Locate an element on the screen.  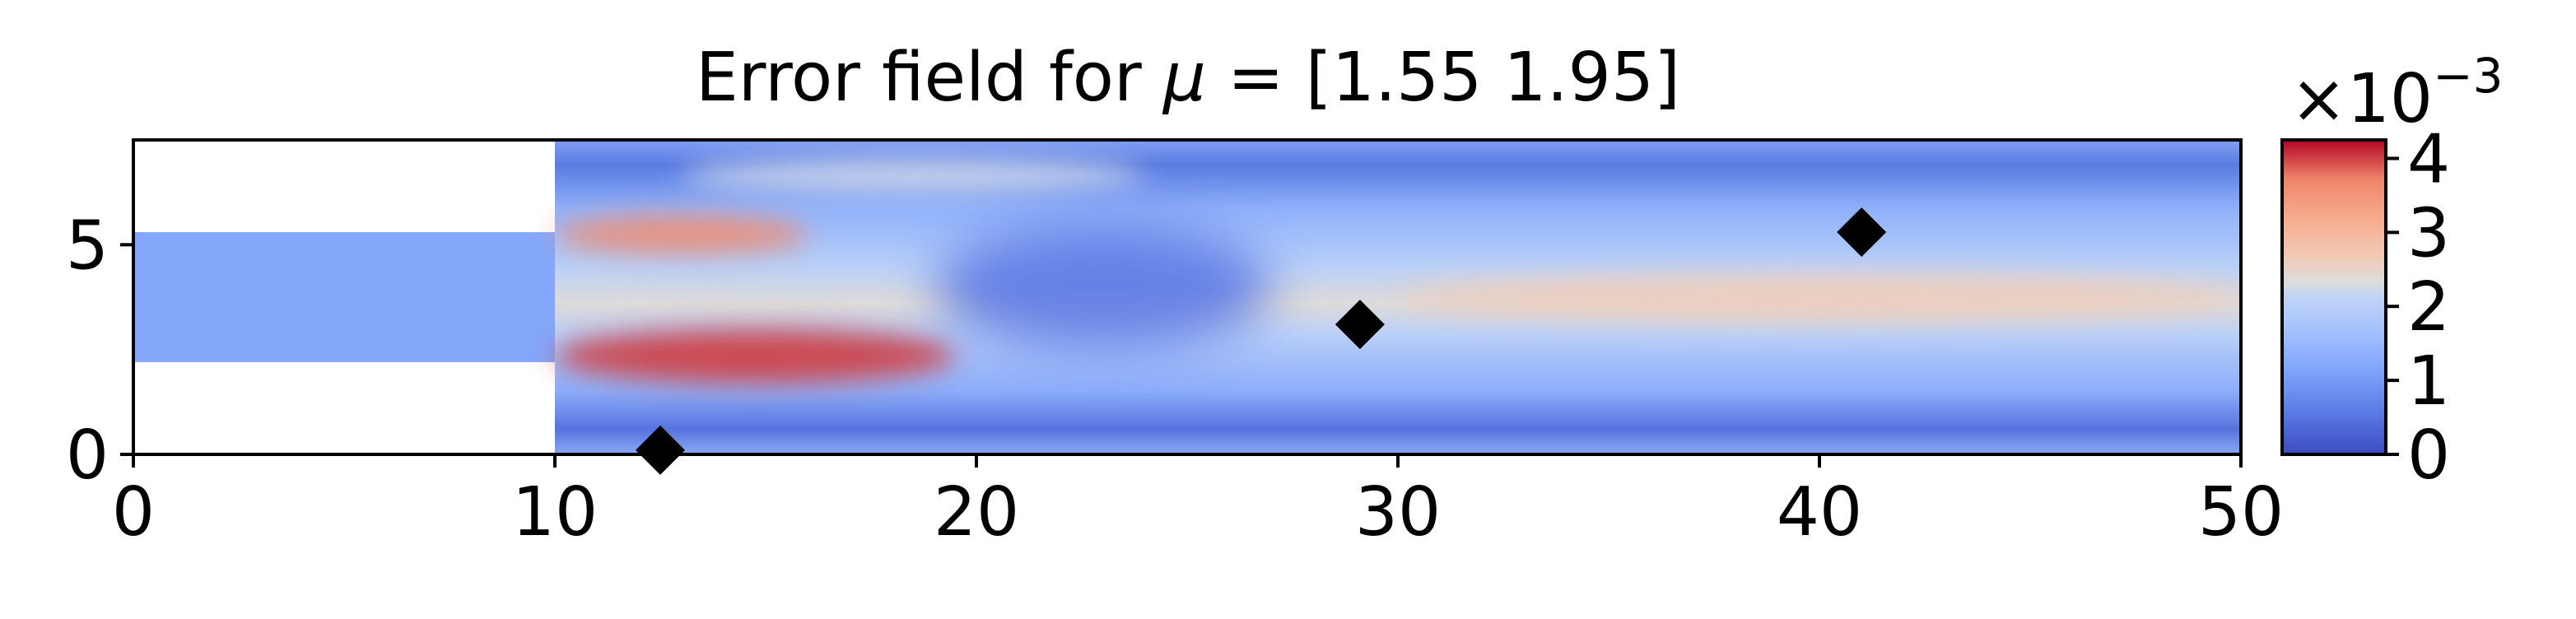
chart-title-prefix: Error field for is located at coordinates (929, 78).